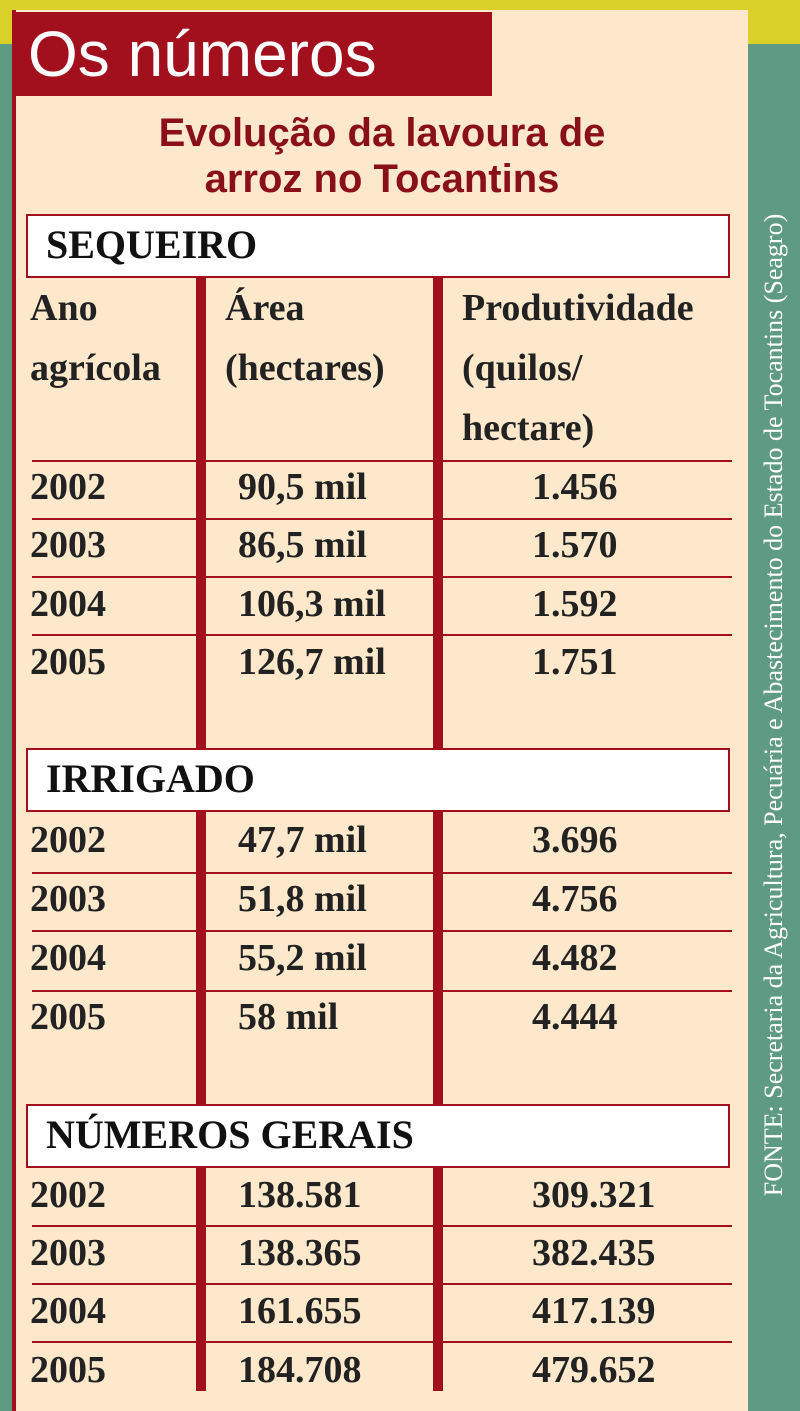 This screenshot has height=1411, width=800. What do you see at coordinates (312, 662) in the screenshot?
I see `sequeiro-area: 126,7 mil` at bounding box center [312, 662].